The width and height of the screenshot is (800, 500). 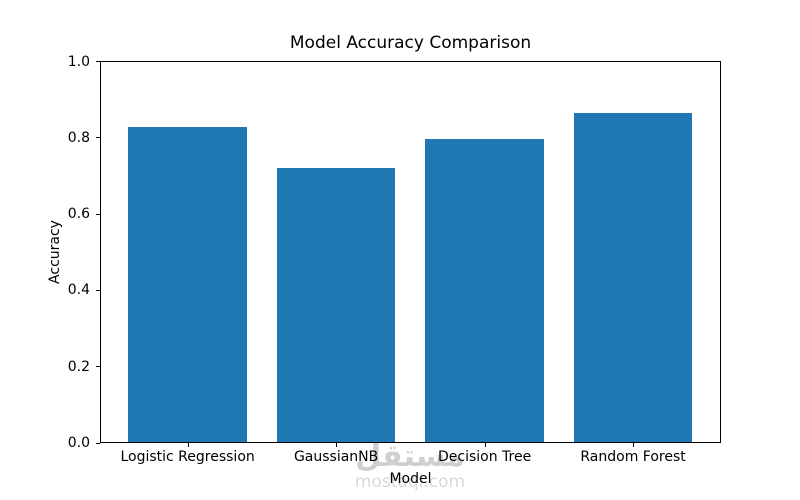 I want to click on y-tick-label-0.2: 0.2, so click(x=78, y=366).